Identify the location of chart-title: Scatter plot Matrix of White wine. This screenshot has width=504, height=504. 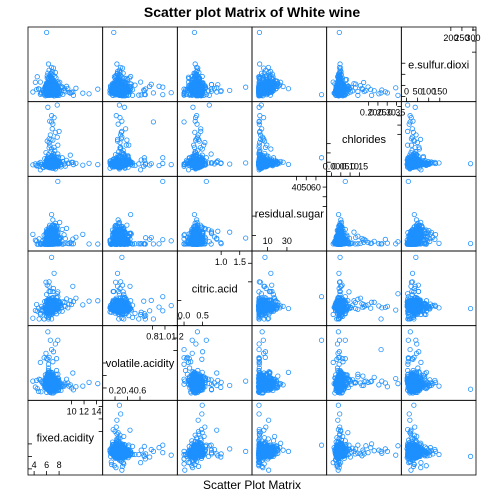
(252, 12).